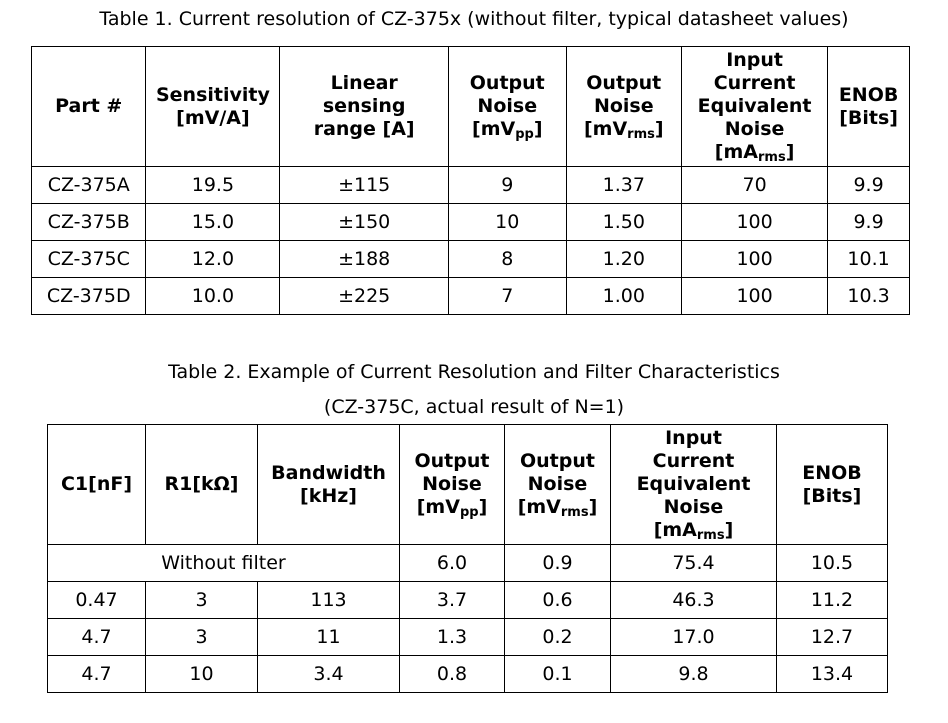  I want to click on table-row: CZ-375D 10.0 ±225 7 1.00 100 10.3, so click(470, 296).